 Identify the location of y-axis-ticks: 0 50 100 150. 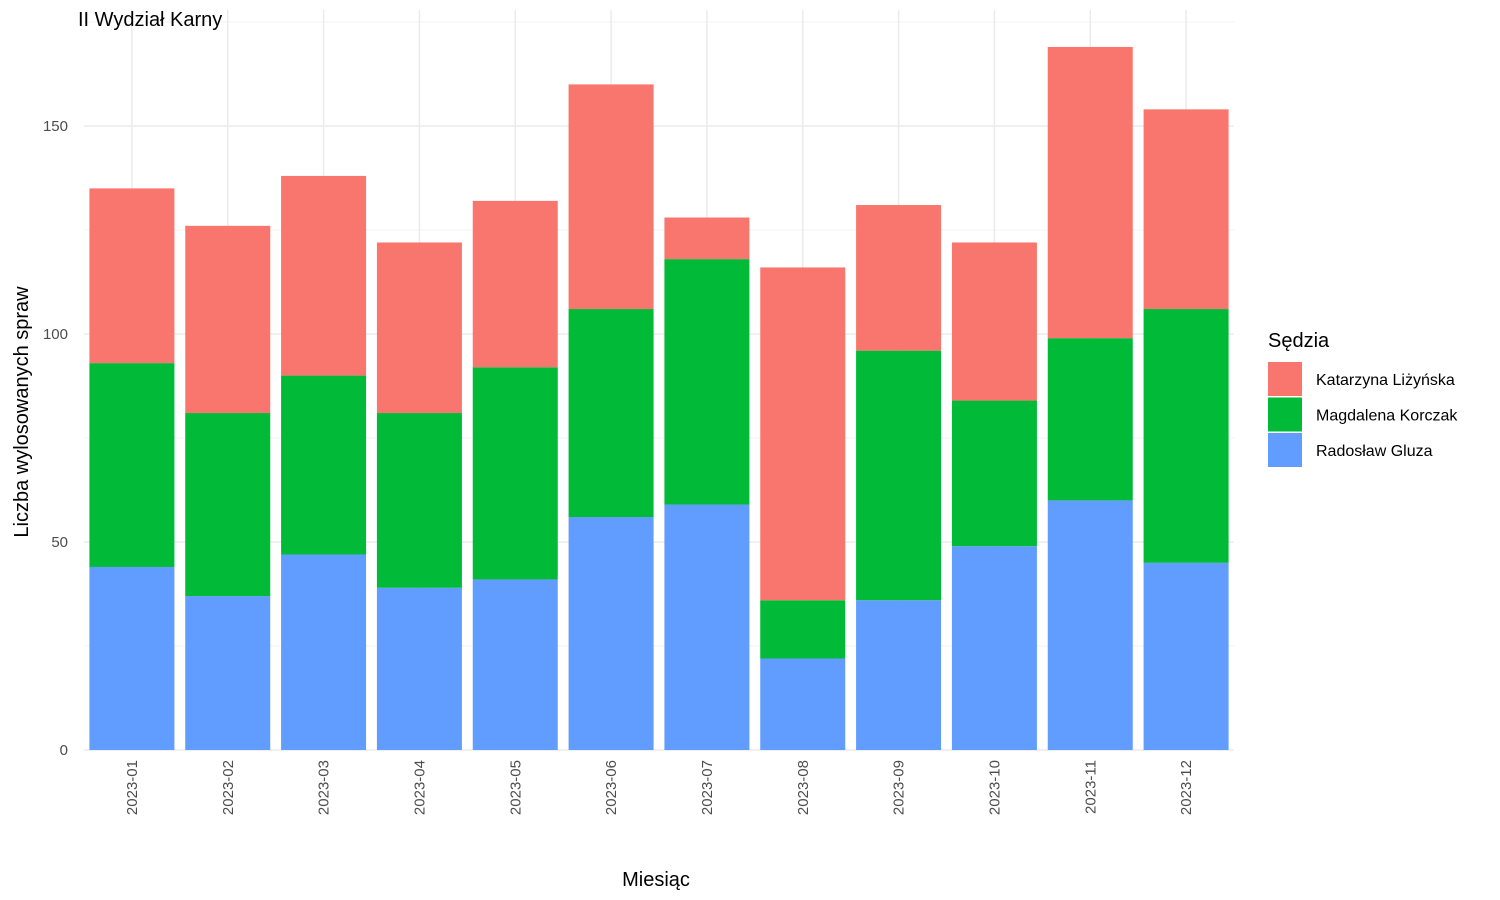
(55, 438).